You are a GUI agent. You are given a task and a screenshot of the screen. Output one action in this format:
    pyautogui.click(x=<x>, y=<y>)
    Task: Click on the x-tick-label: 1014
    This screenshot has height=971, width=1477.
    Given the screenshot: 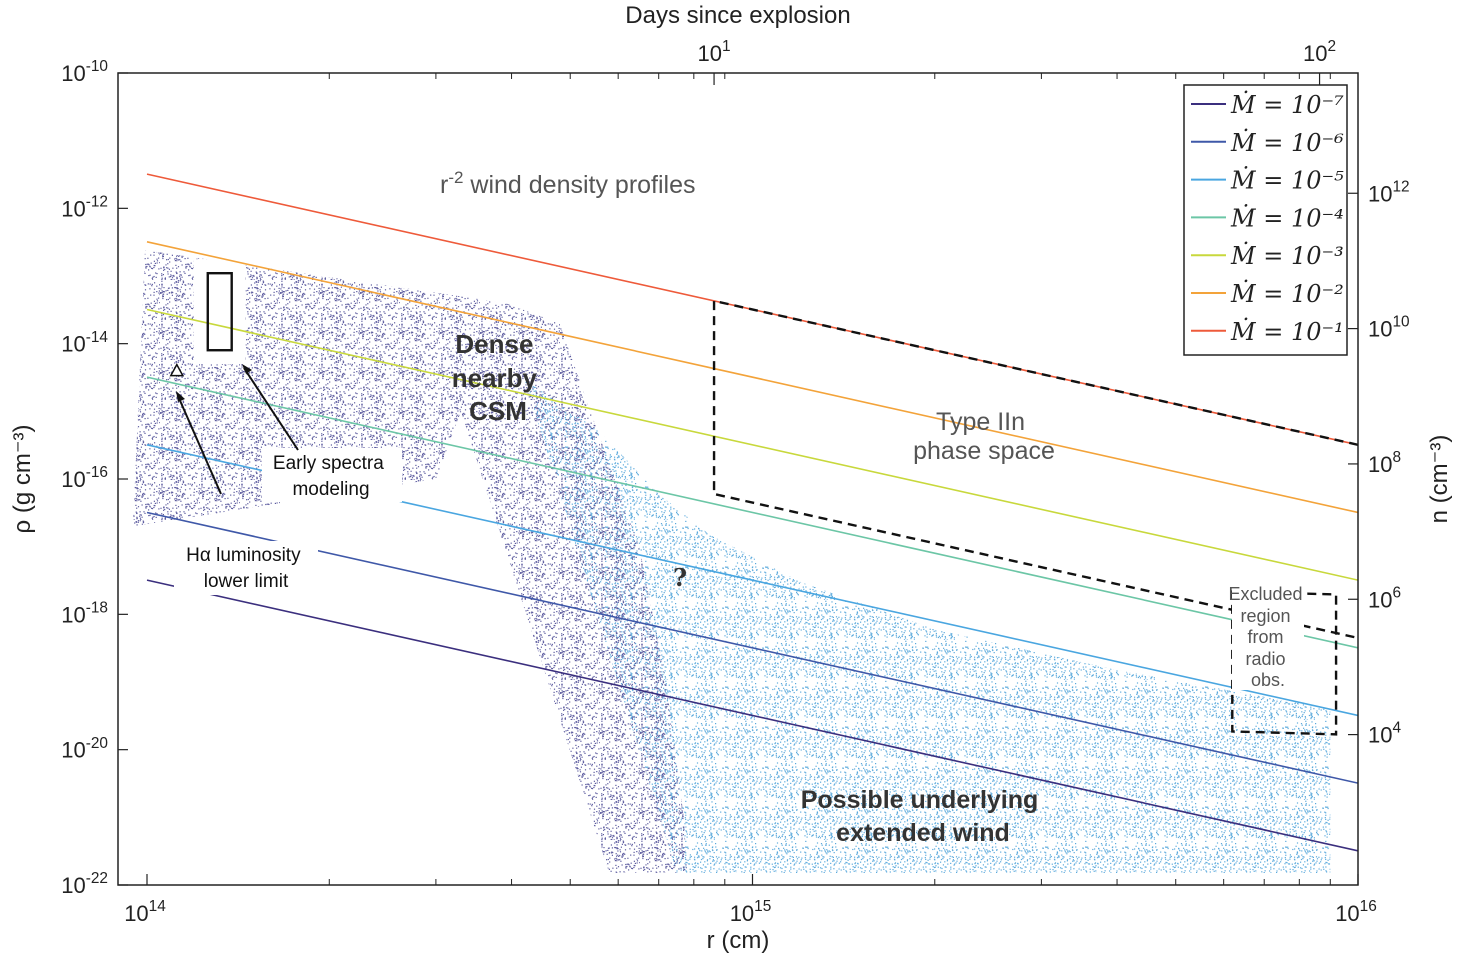 What is the action you would take?
    pyautogui.click(x=145, y=912)
    